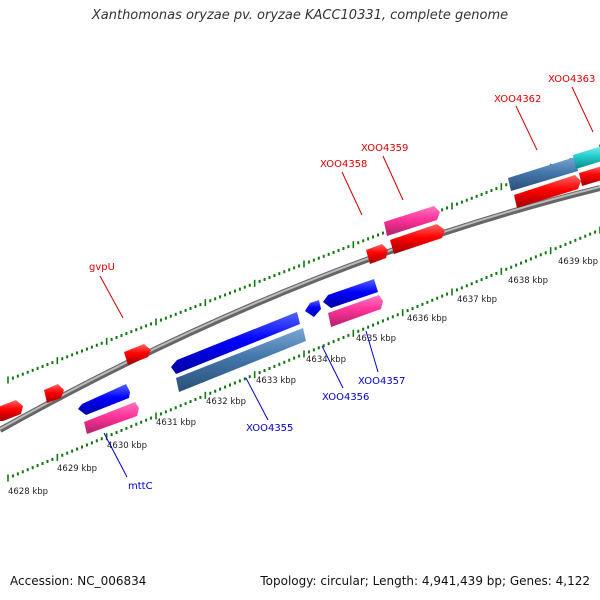 The width and height of the screenshot is (600, 600). I want to click on gene-label-xoo4363: XOO4363, so click(571, 79).